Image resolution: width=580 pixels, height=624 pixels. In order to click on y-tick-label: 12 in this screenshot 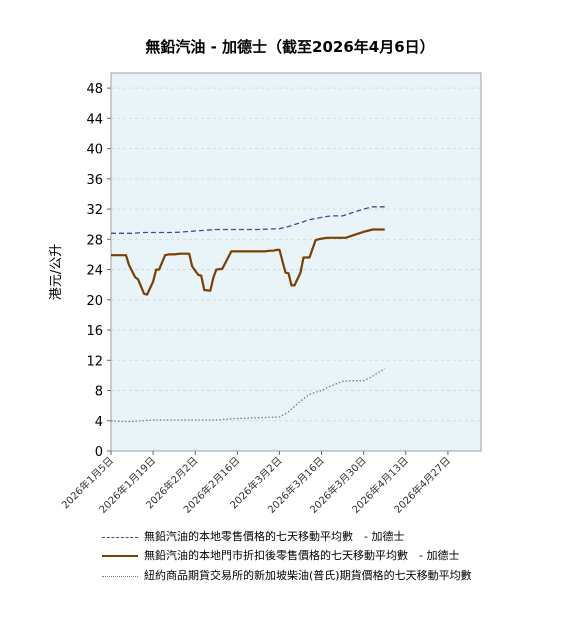, I will do `click(94, 361)`.